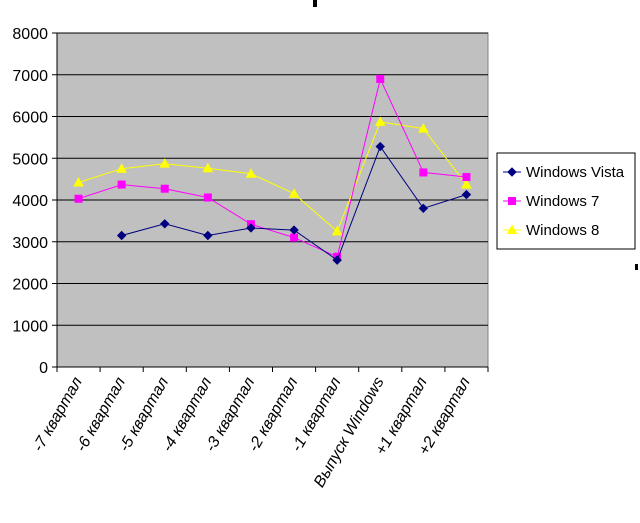 Image resolution: width=640 pixels, height=523 pixels. What do you see at coordinates (30, 34) in the screenshot?
I see `y-tick-label: 8000` at bounding box center [30, 34].